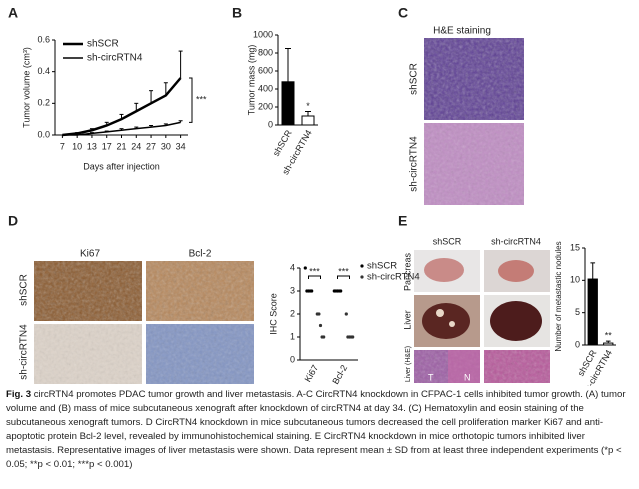 The height and width of the screenshot is (489, 639). What do you see at coordinates (292, 336) in the screenshot?
I see `y-tick-label: 1` at bounding box center [292, 336].